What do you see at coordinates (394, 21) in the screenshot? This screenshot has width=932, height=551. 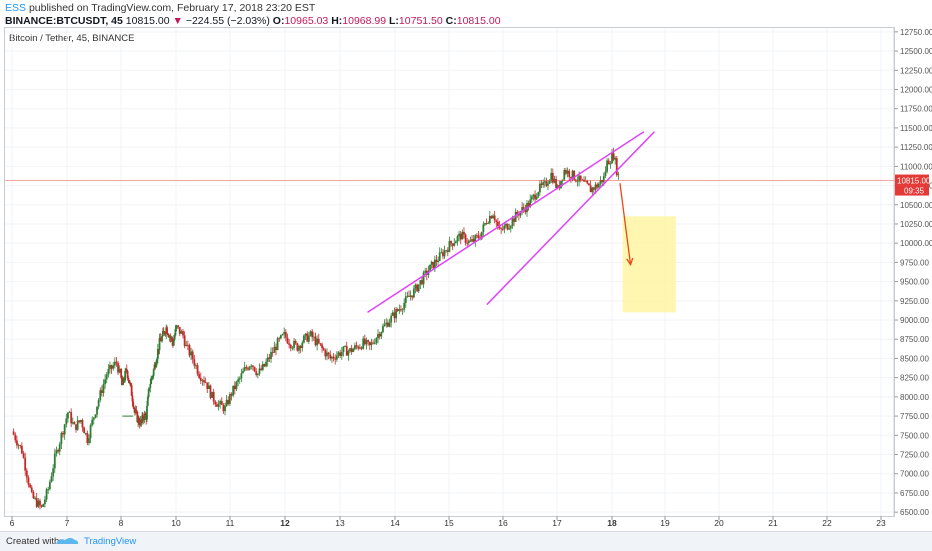 I see `low-label: L:` at bounding box center [394, 21].